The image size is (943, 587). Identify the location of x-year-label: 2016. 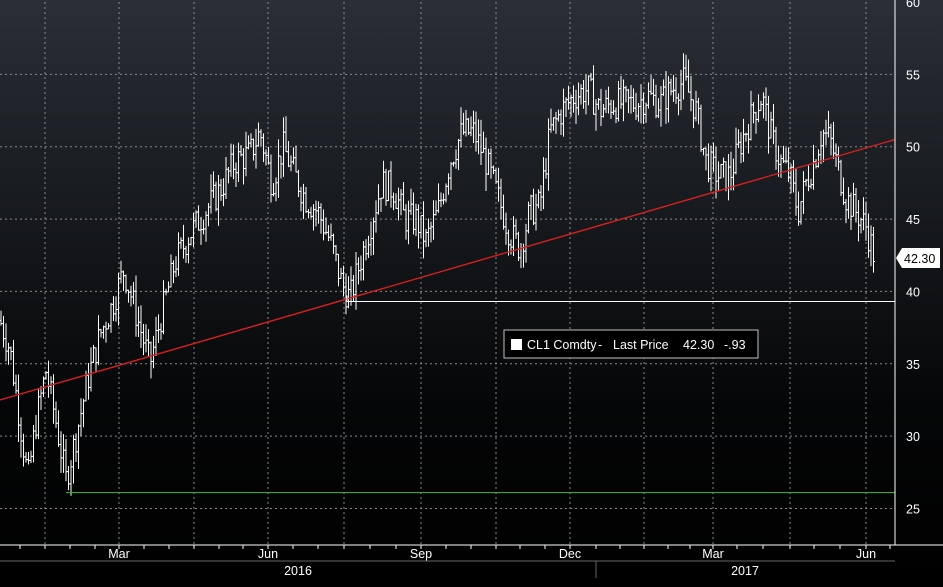
(298, 571).